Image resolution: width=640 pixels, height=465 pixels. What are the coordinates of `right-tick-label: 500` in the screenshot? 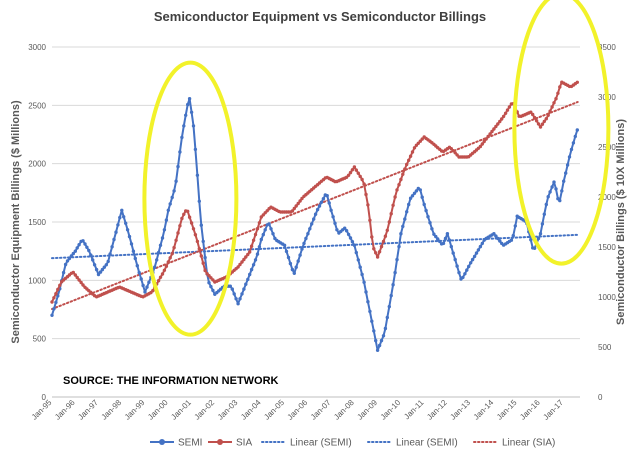 It's located at (605, 347).